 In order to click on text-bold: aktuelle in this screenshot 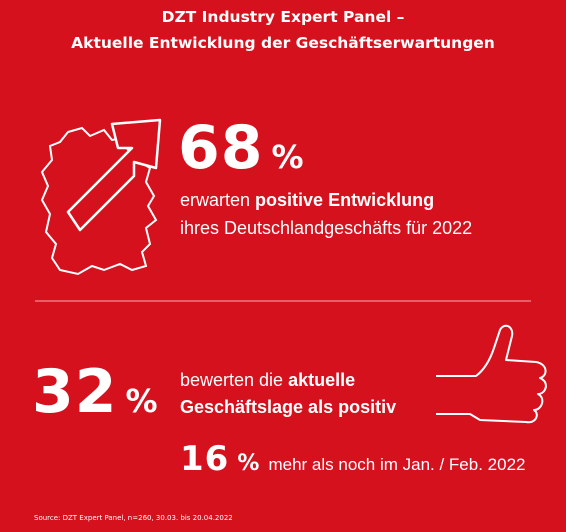, I will do `click(322, 380)`.